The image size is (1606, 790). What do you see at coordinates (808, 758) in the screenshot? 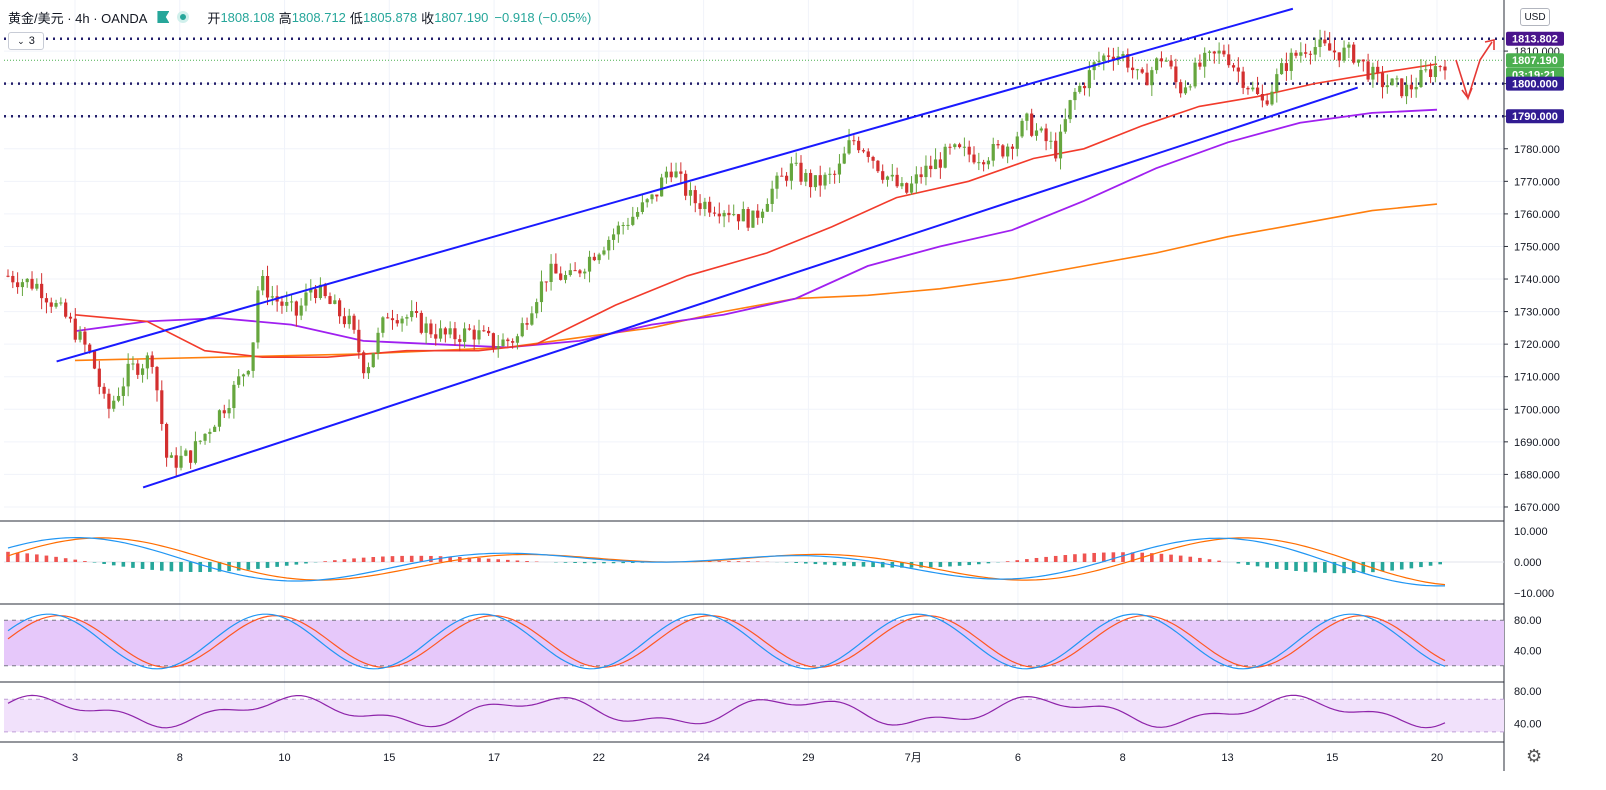
I see `time-tick-label: 29` at bounding box center [808, 758].